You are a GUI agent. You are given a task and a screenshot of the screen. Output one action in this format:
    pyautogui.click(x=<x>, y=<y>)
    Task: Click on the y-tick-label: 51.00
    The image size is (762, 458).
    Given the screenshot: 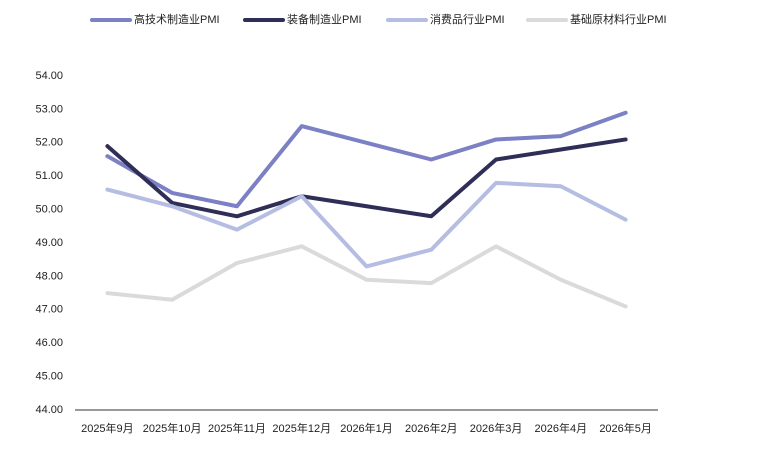 What is the action you would take?
    pyautogui.click(x=49, y=176)
    